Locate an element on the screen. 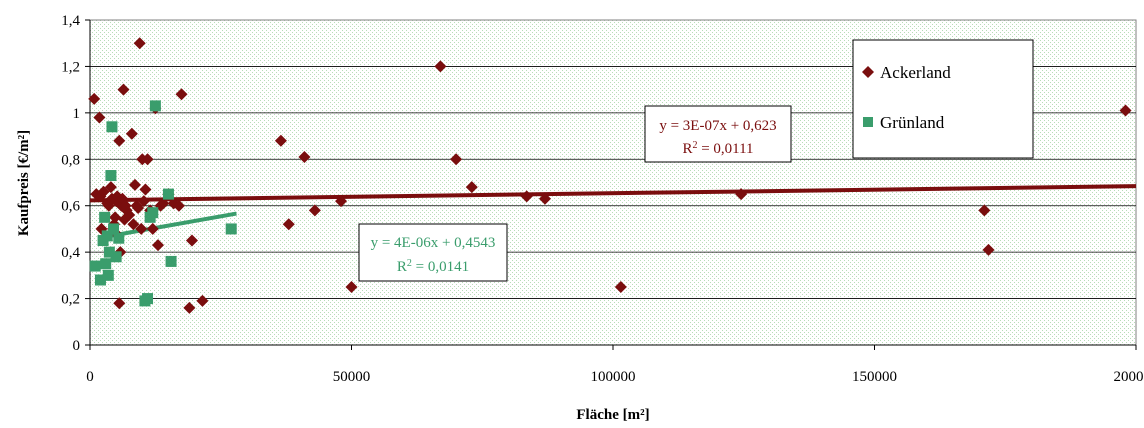 The image size is (1144, 428). x-tick-label: 50000 is located at coordinates (352, 377).